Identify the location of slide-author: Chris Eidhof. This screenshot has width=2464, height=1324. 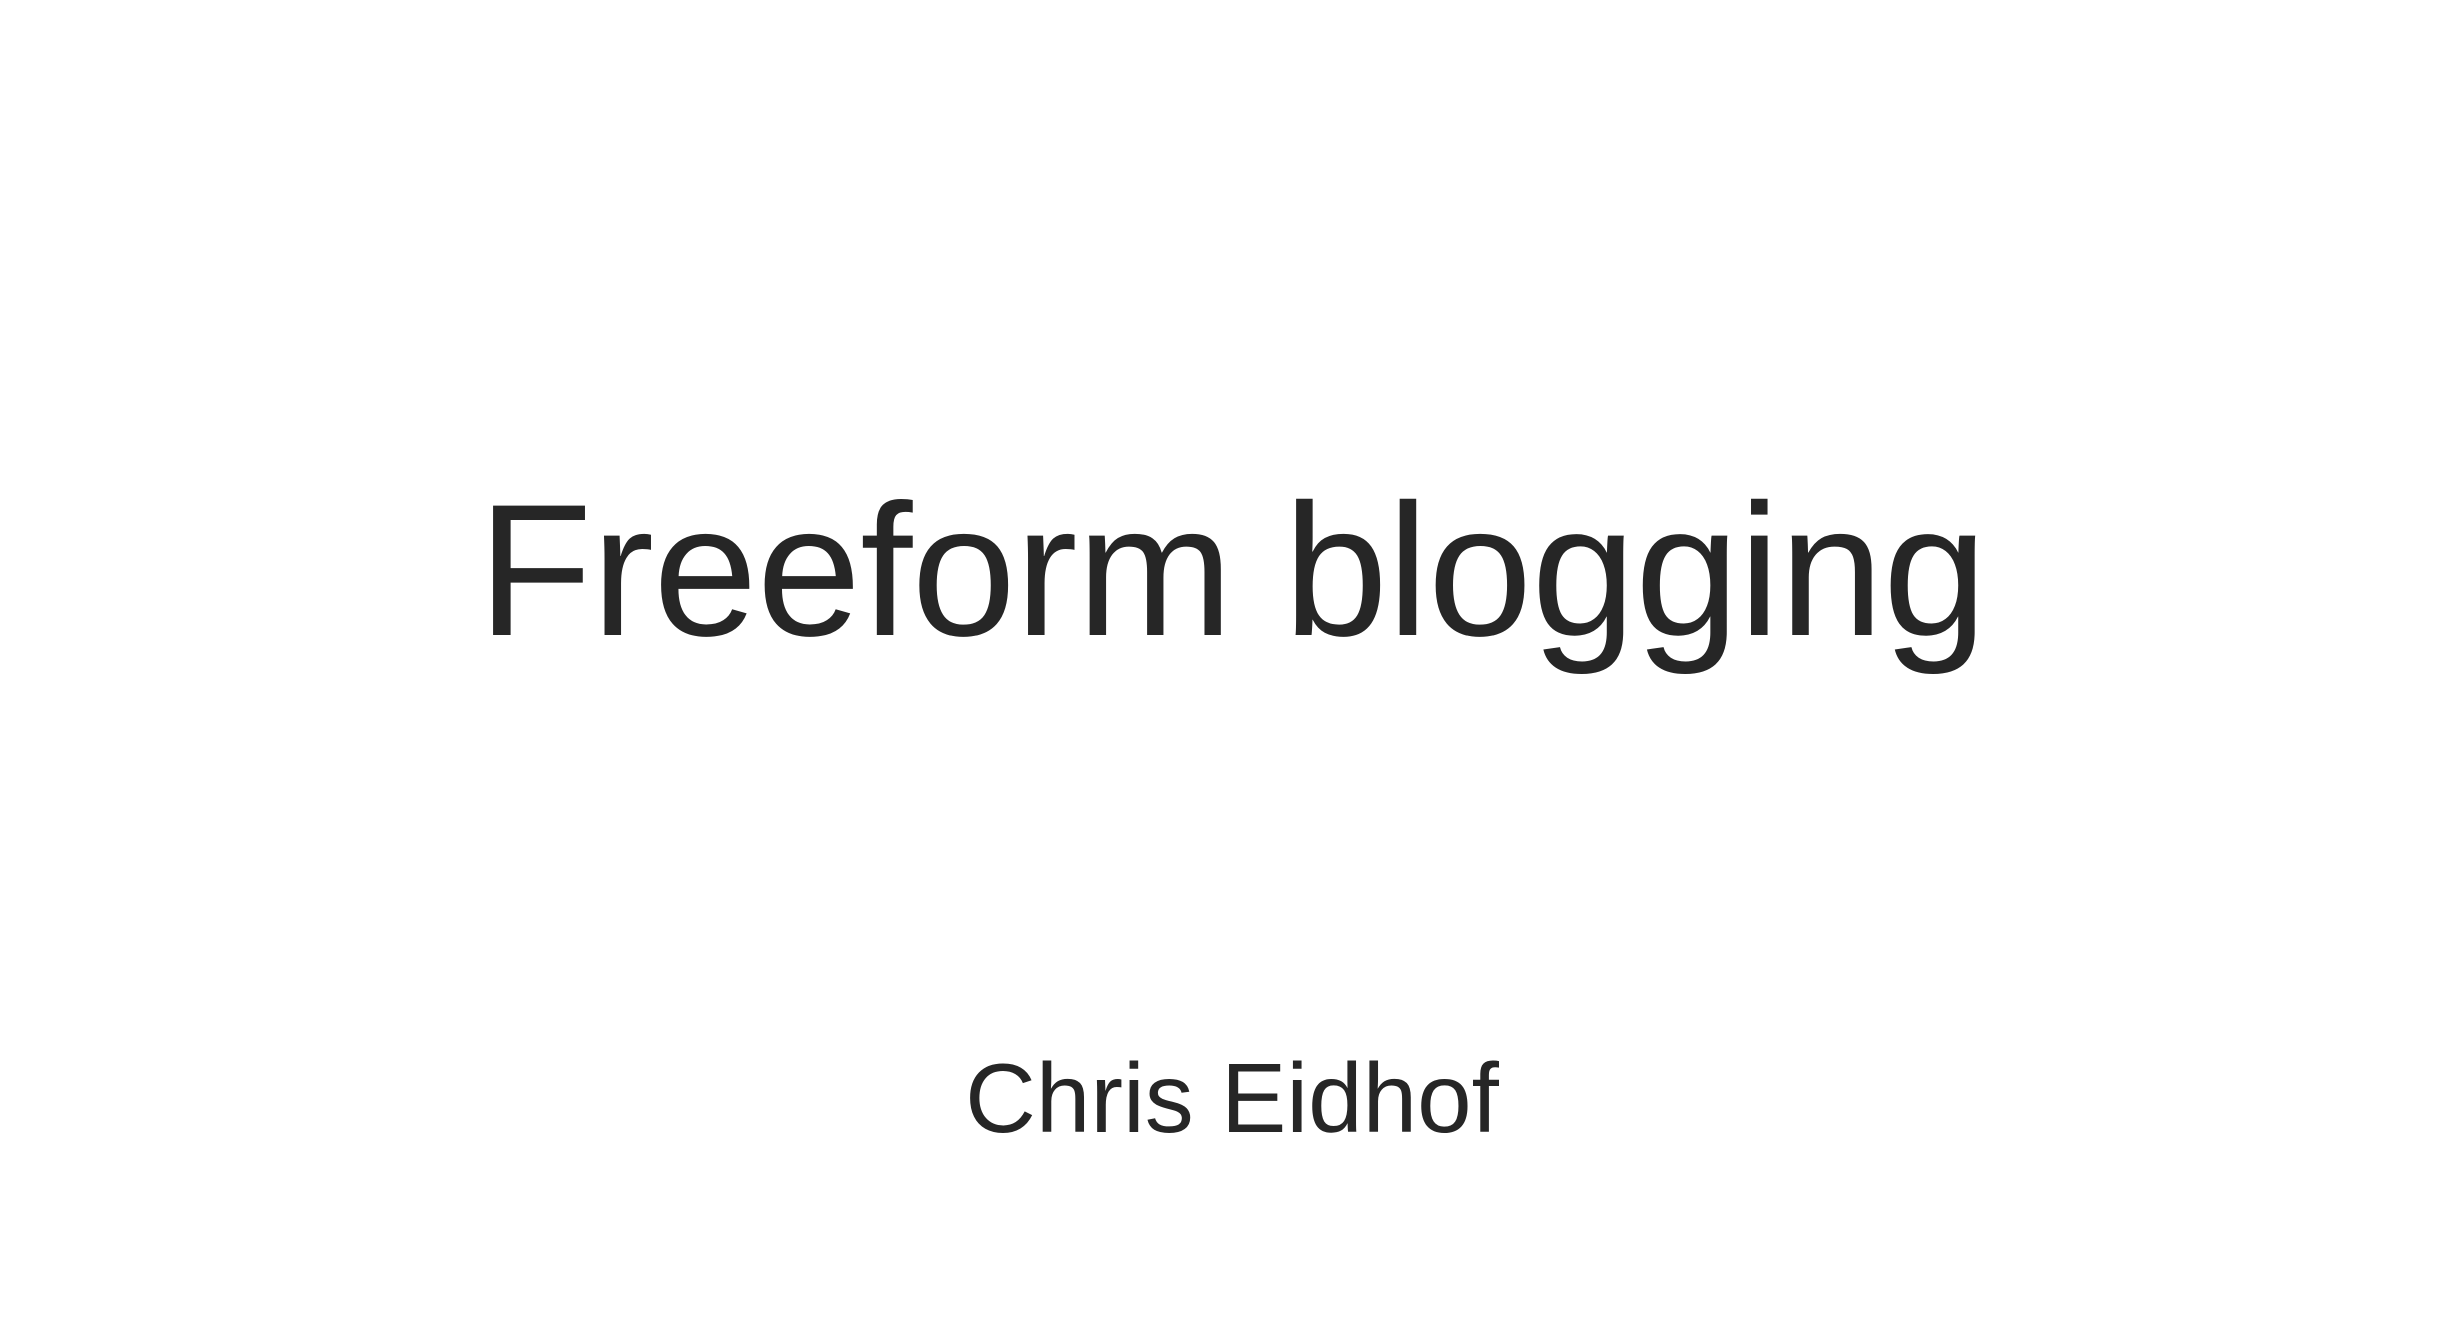
(1232, 1098).